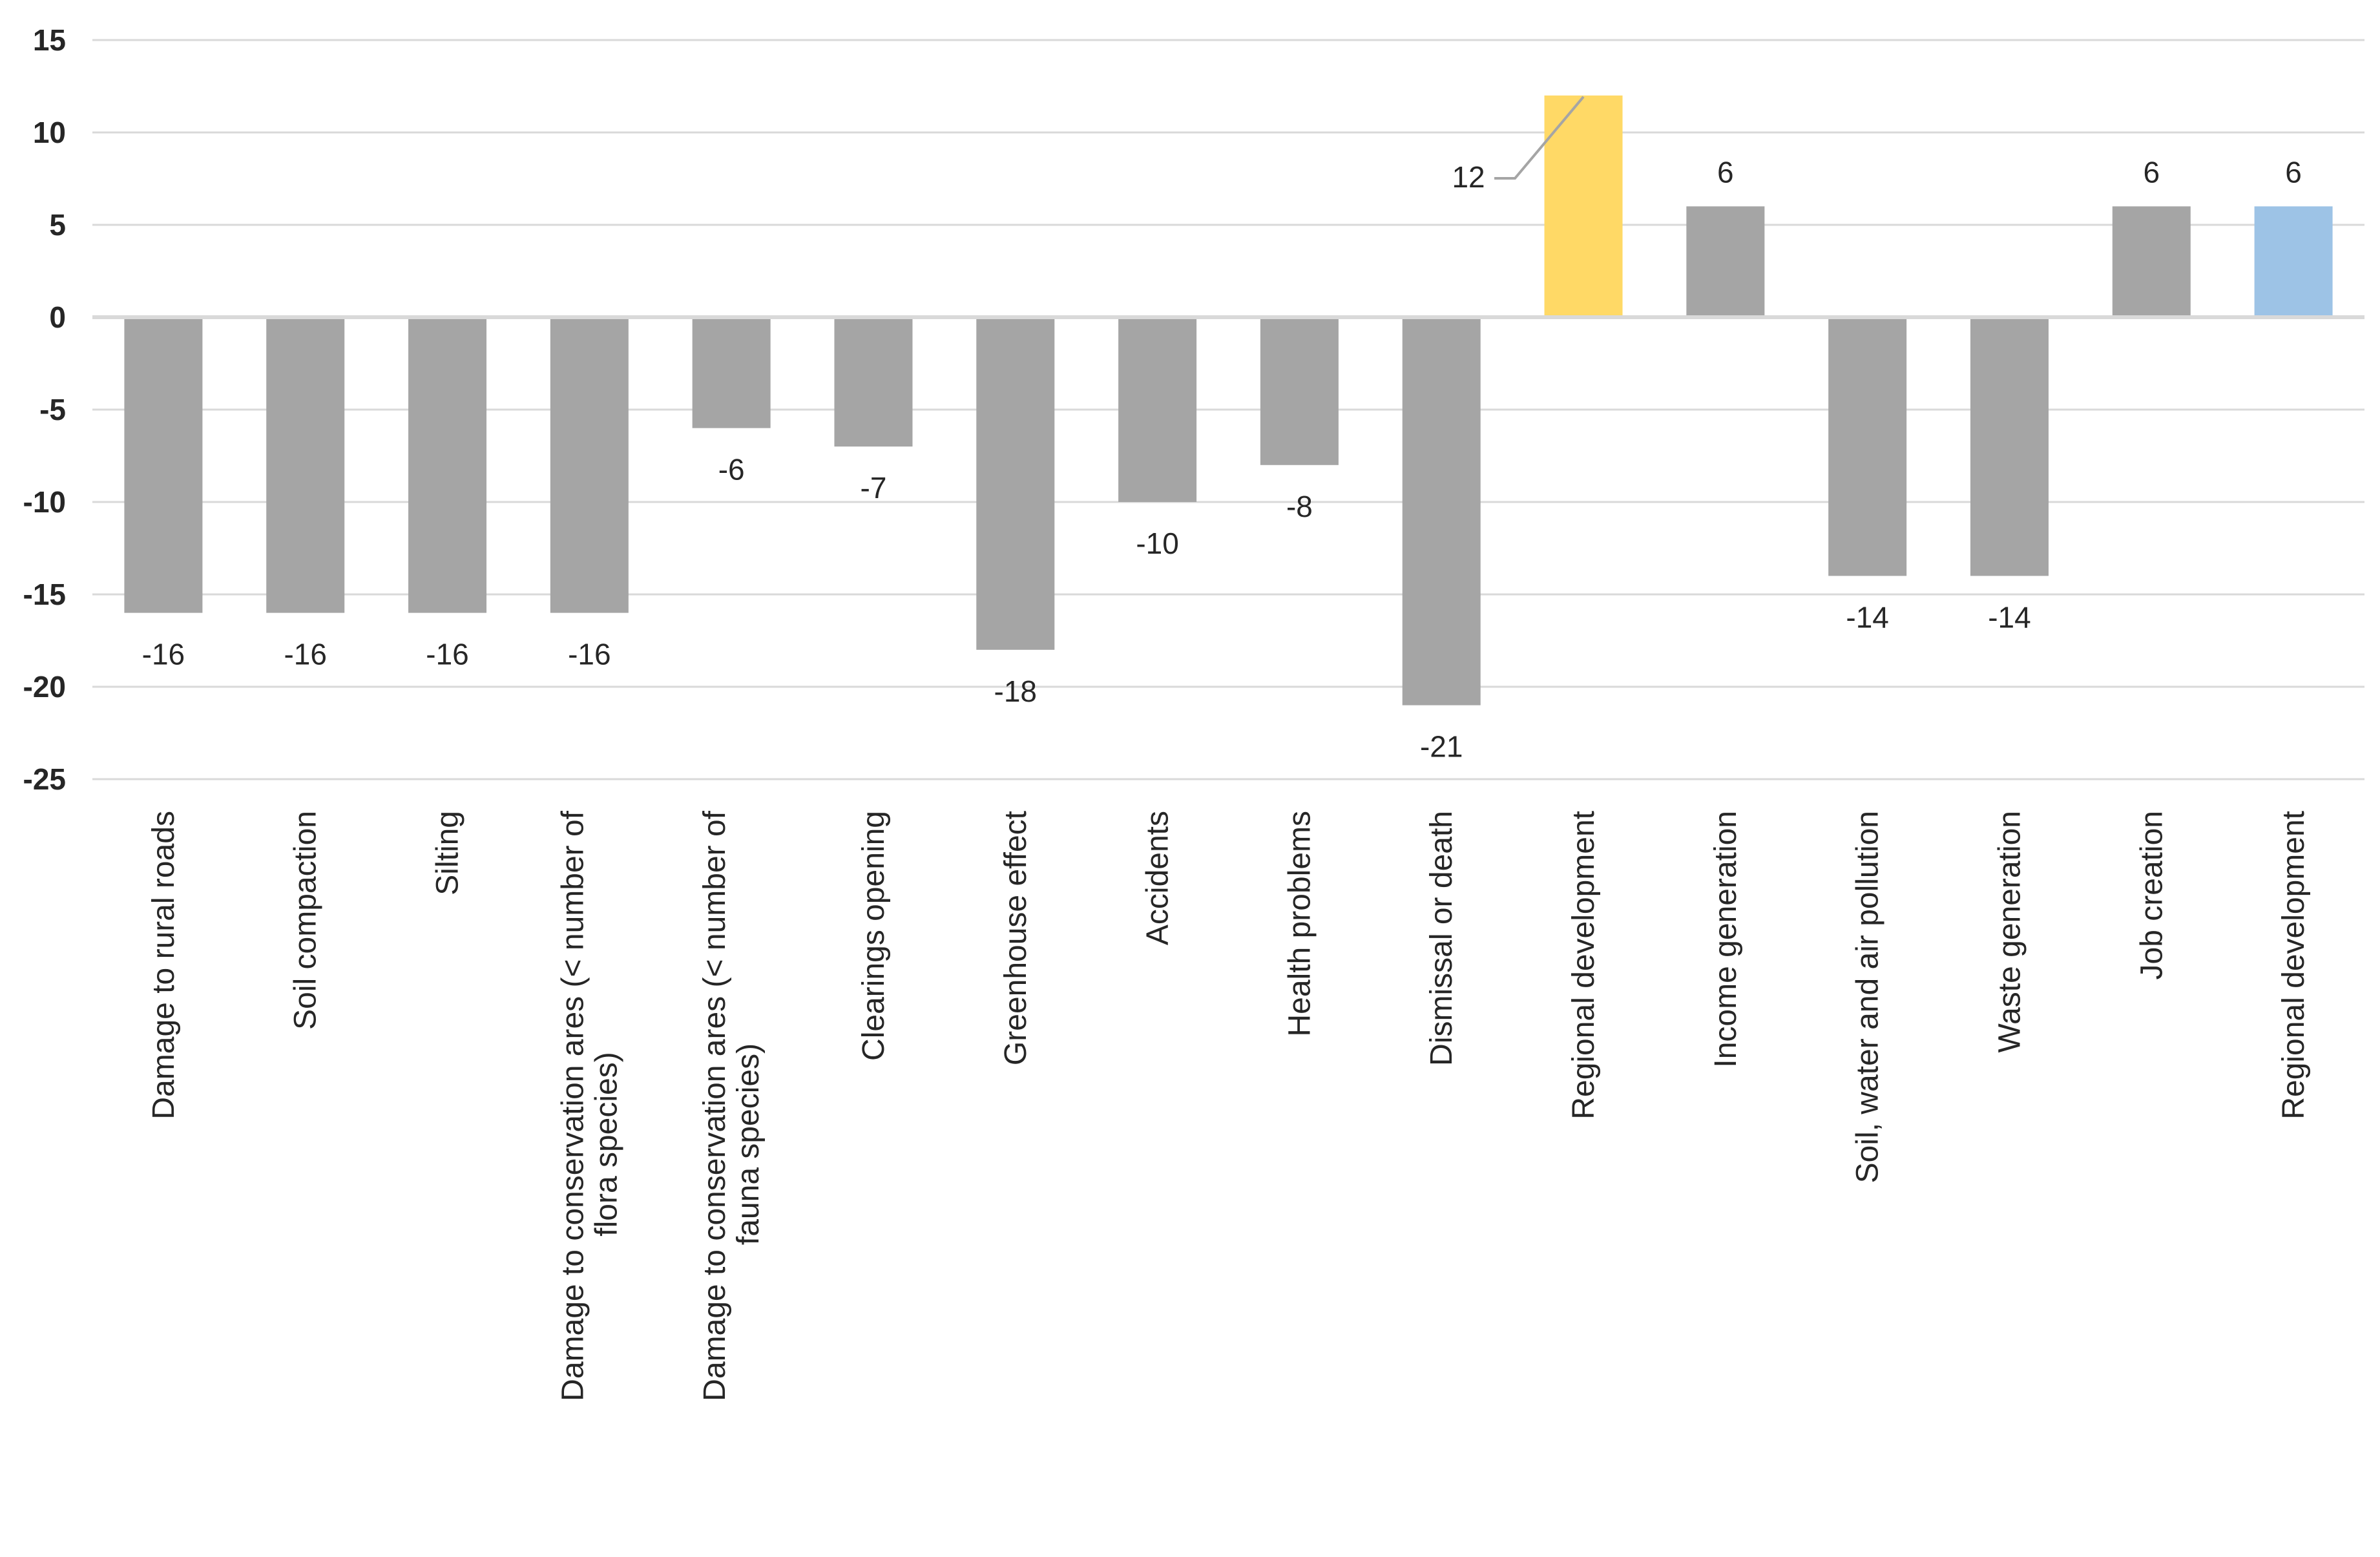 The height and width of the screenshot is (1557, 2380). Describe the element at coordinates (606, 1144) in the screenshot. I see `category-label: flora species)` at that location.